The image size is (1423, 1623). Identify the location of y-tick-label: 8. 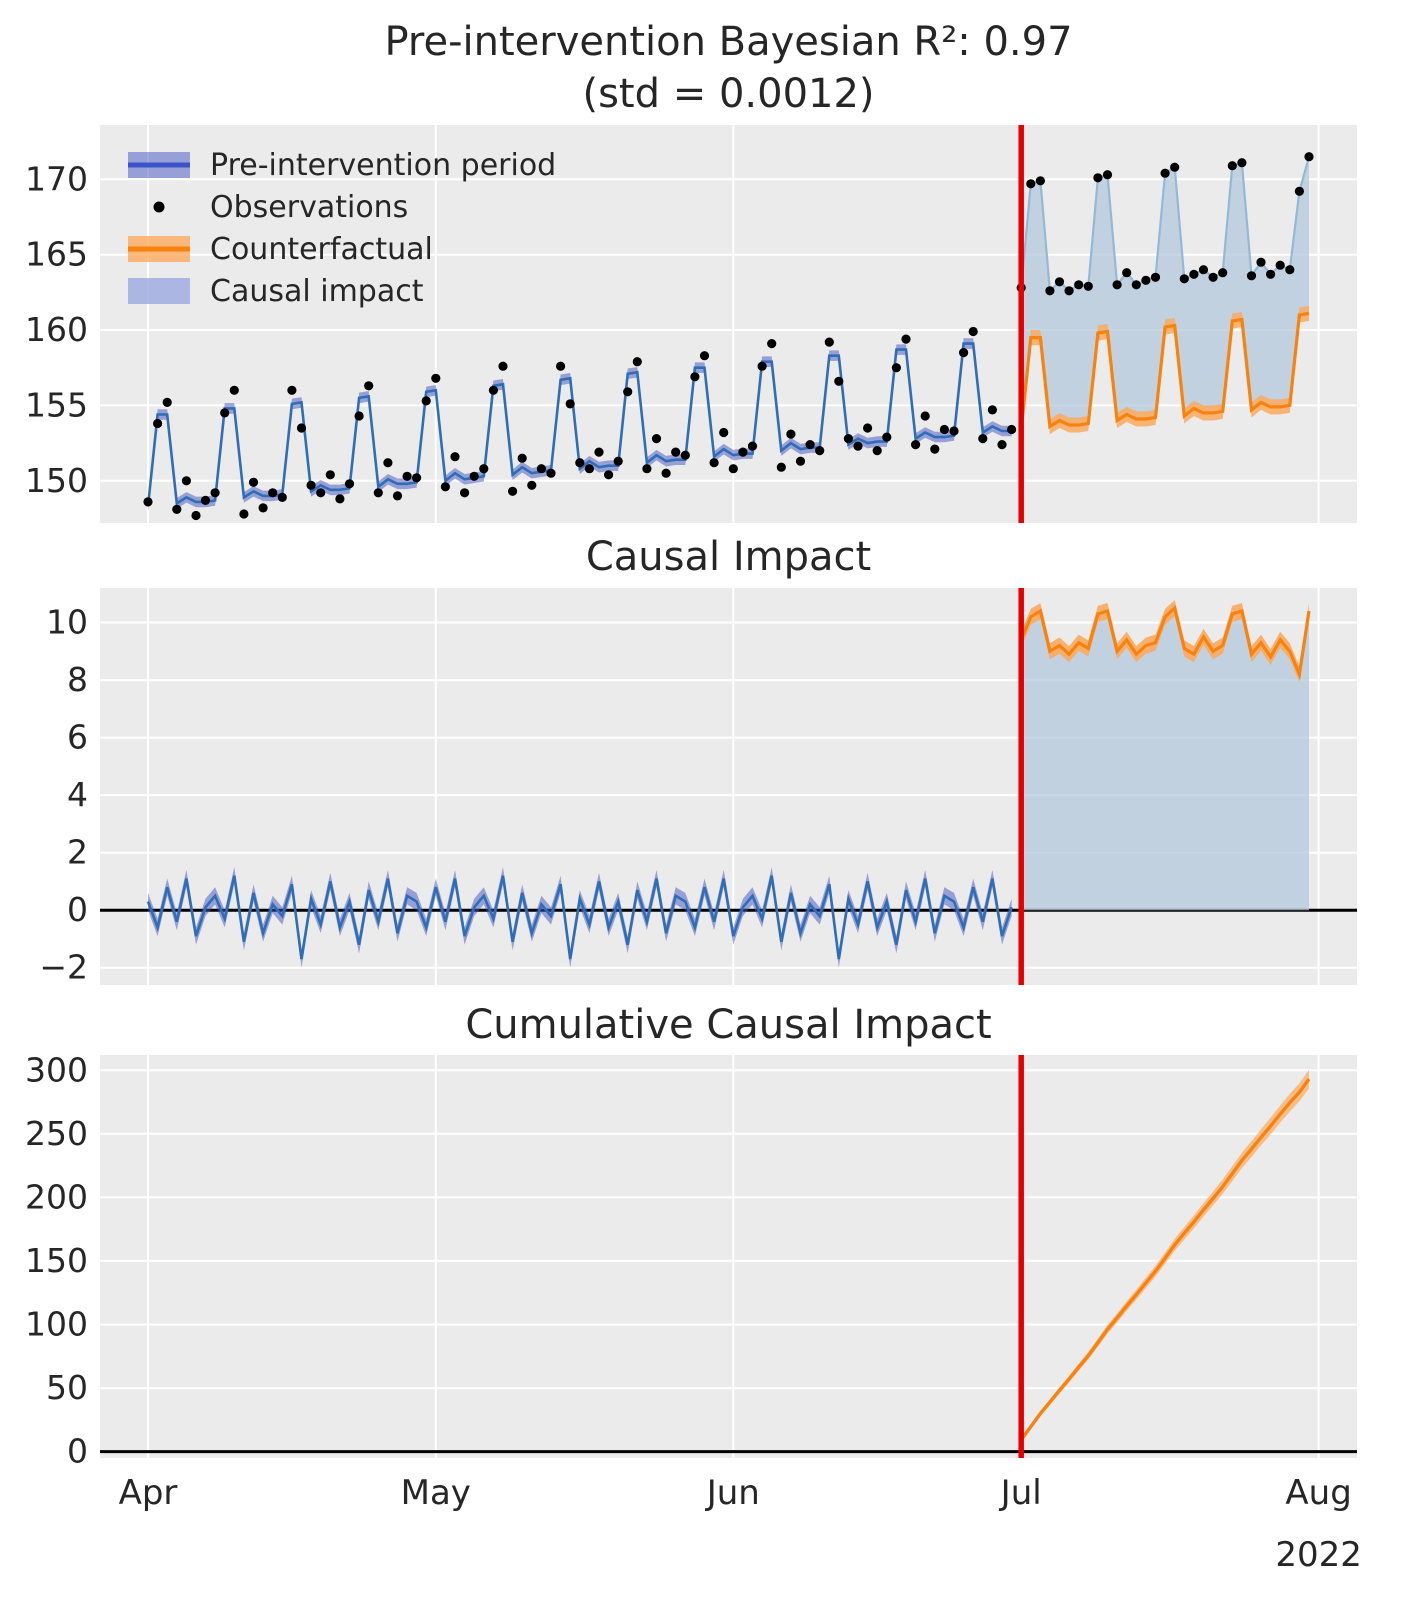
(77, 679).